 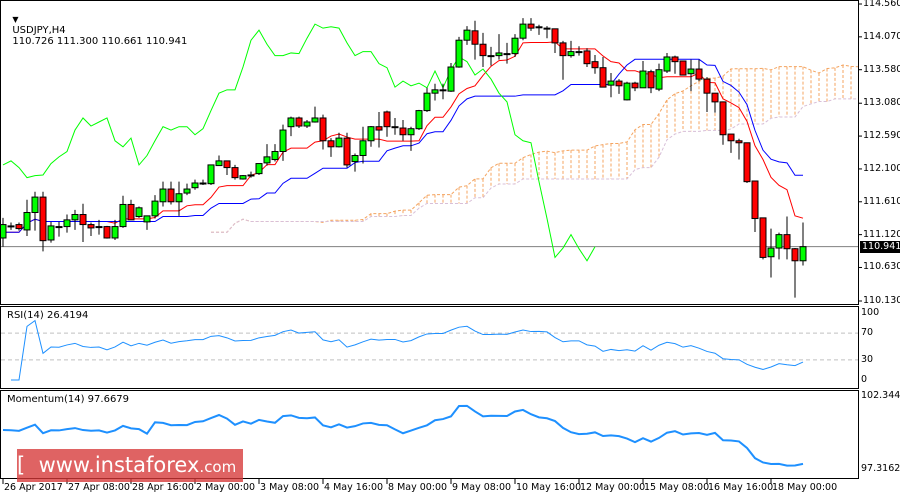 What do you see at coordinates (354, 487) in the screenshot?
I see `time-tick-label: 4 May 16:00` at bounding box center [354, 487].